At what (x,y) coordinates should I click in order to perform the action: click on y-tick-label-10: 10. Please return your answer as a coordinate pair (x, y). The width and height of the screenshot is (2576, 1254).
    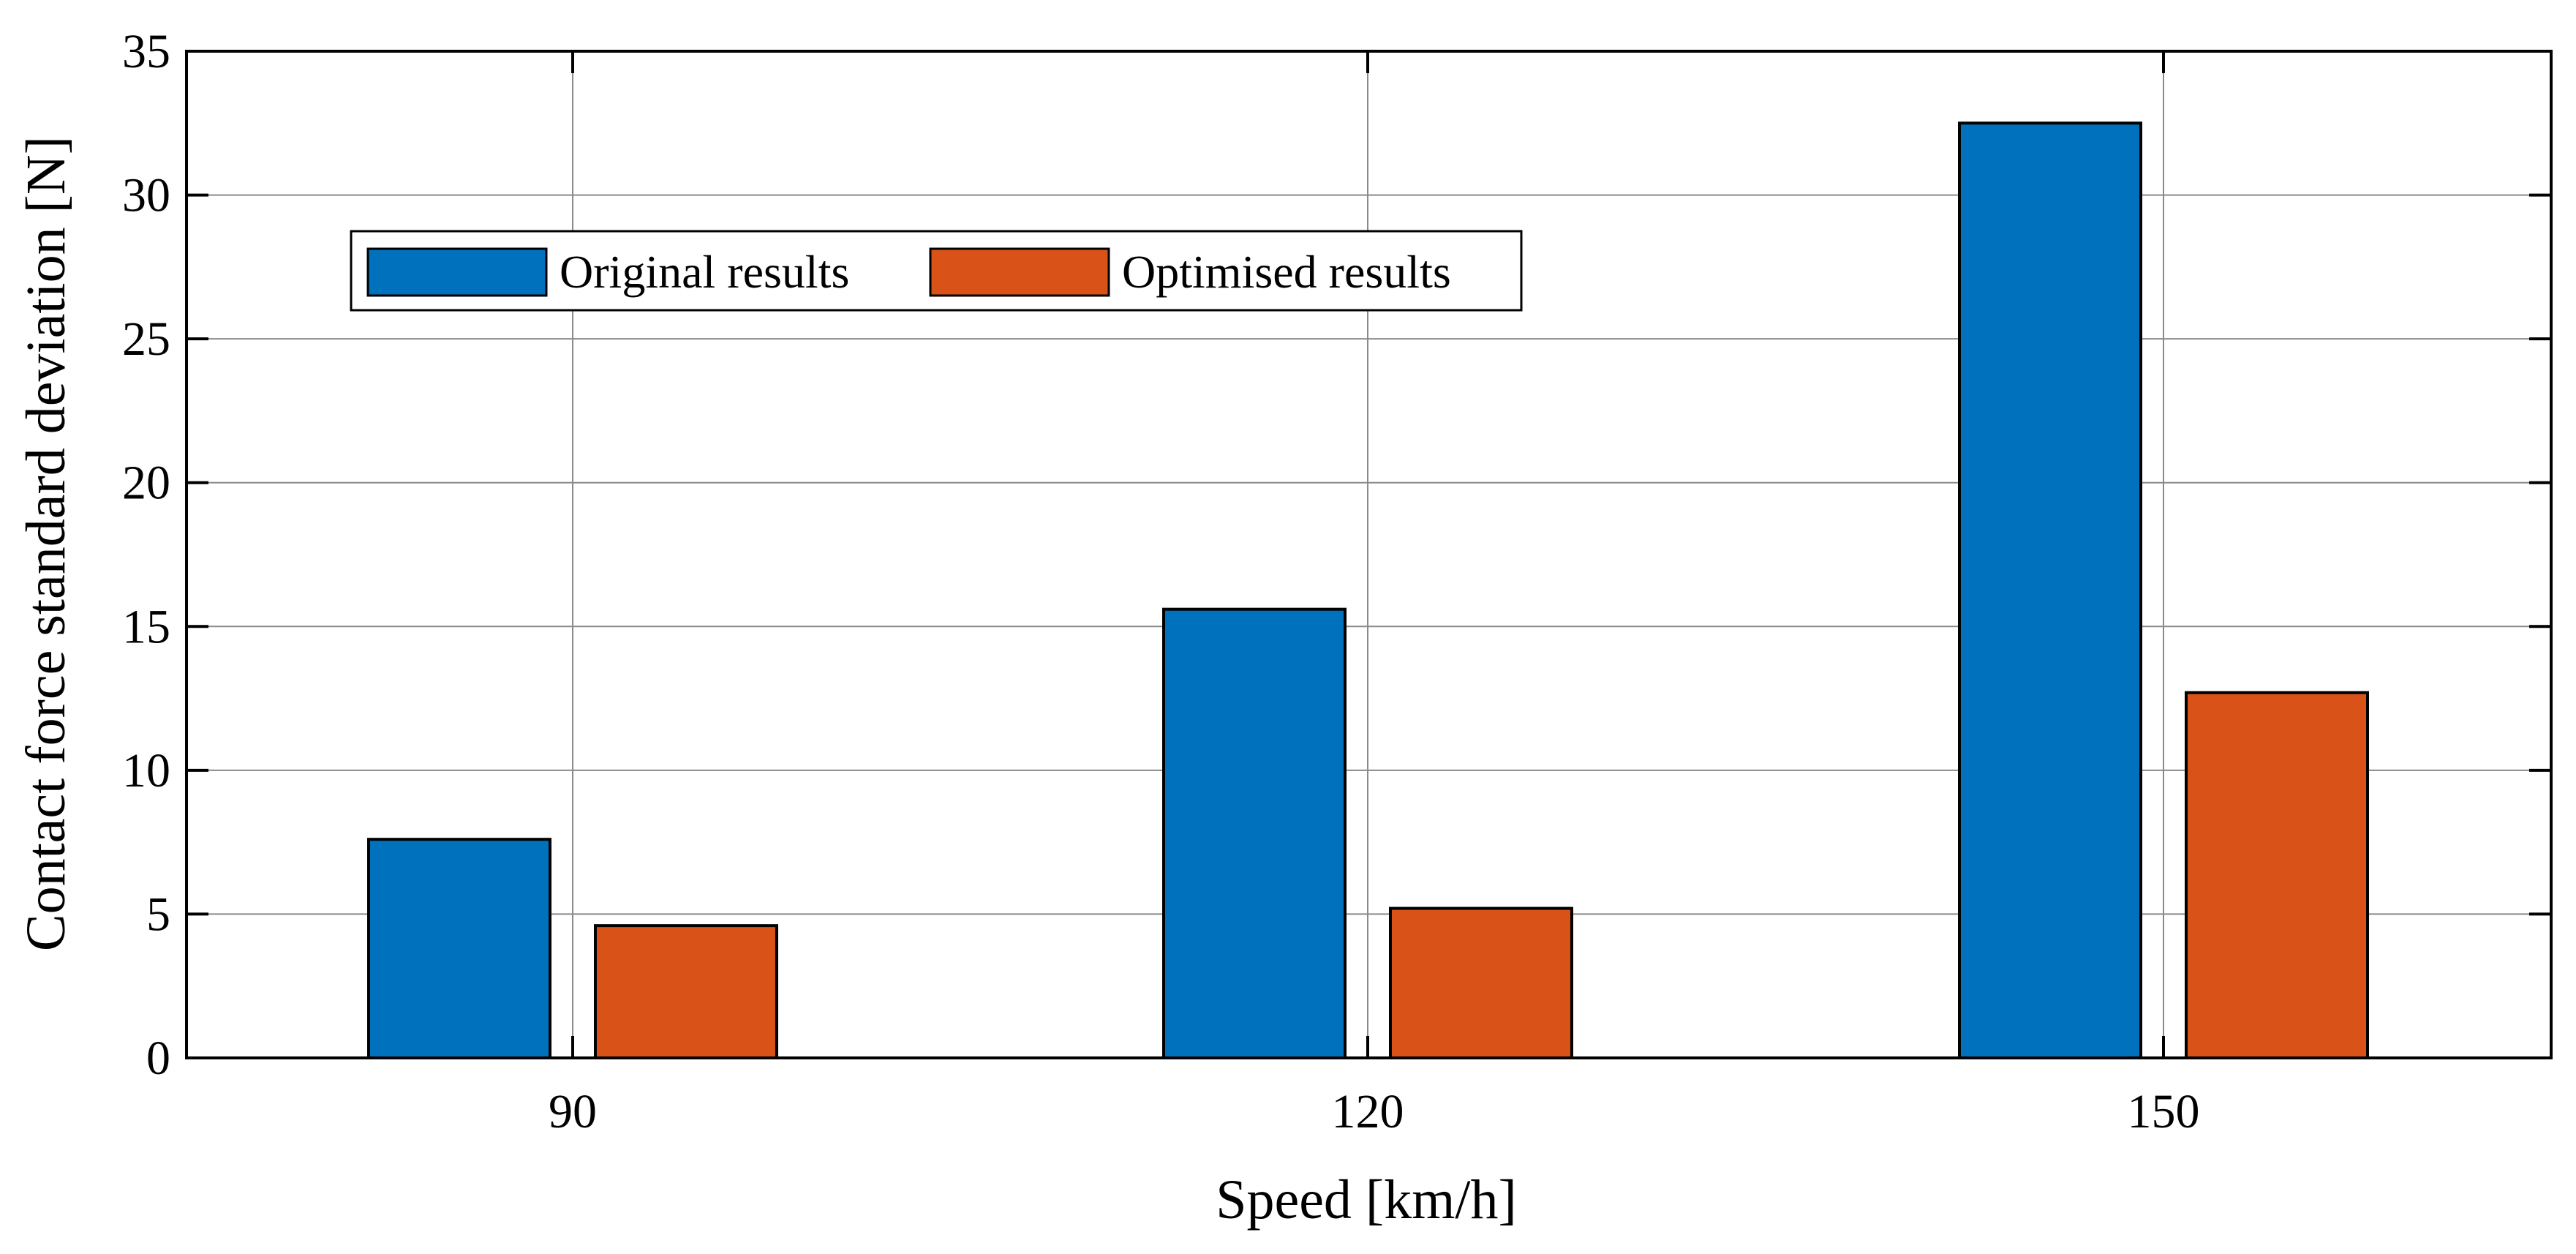
    Looking at the image, I should click on (146, 770).